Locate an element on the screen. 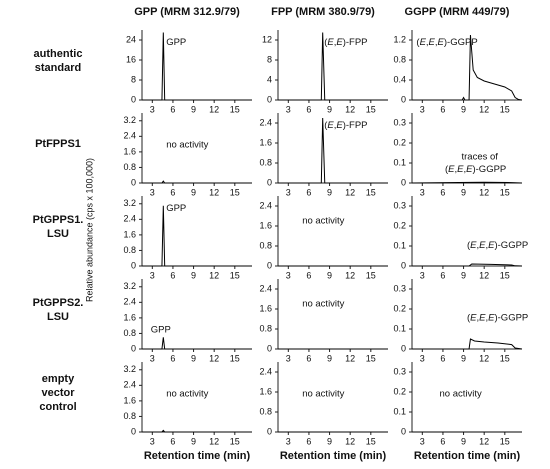 The width and height of the screenshot is (550, 469). annotation: GPP is located at coordinates (176, 41).